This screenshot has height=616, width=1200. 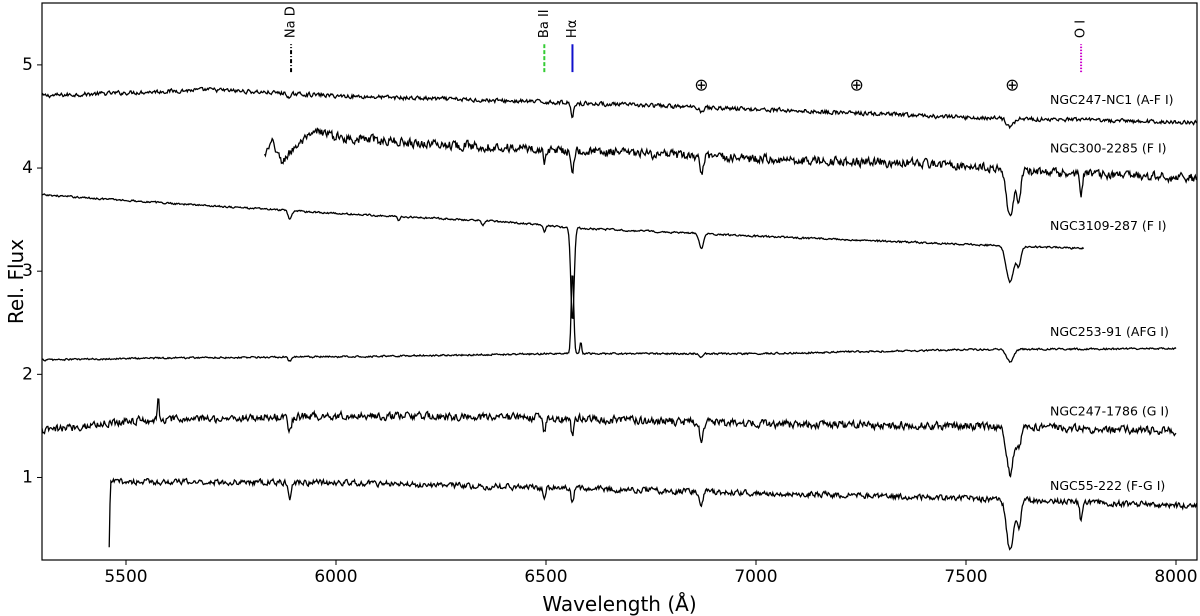 I want to click on x-tick-label: 6500, so click(x=545, y=577).